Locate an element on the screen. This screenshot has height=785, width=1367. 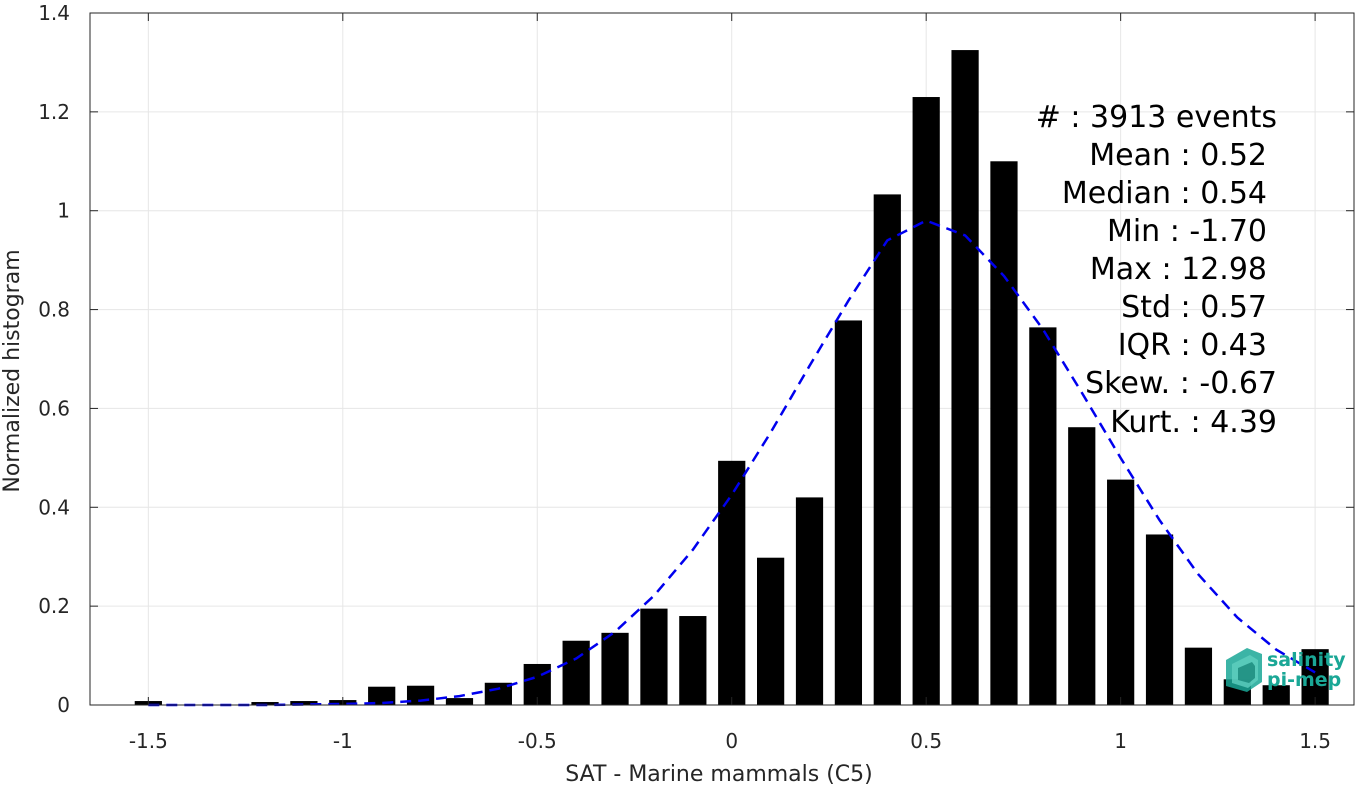
logo-text-line1: salinity is located at coordinates (1306, 660).